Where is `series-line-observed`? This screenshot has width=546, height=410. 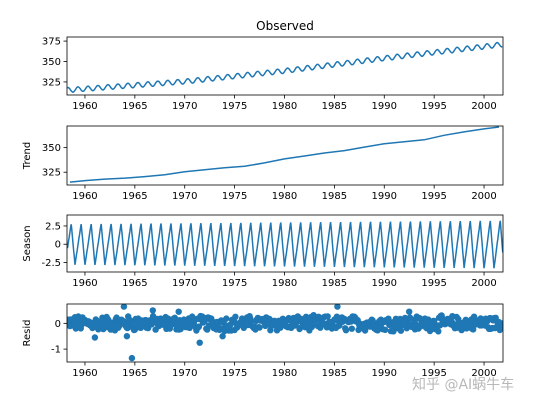 series-line-observed is located at coordinates (285, 67).